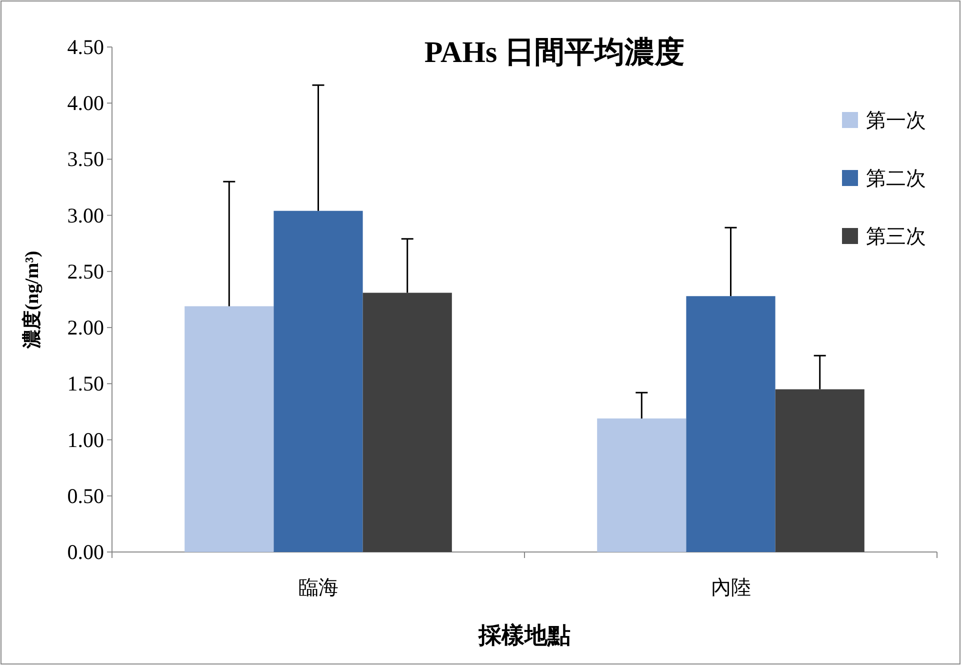 The height and width of the screenshot is (666, 962). Describe the element at coordinates (32, 300) in the screenshot. I see `y-axis-title: 濃度(ng/m³)` at that location.